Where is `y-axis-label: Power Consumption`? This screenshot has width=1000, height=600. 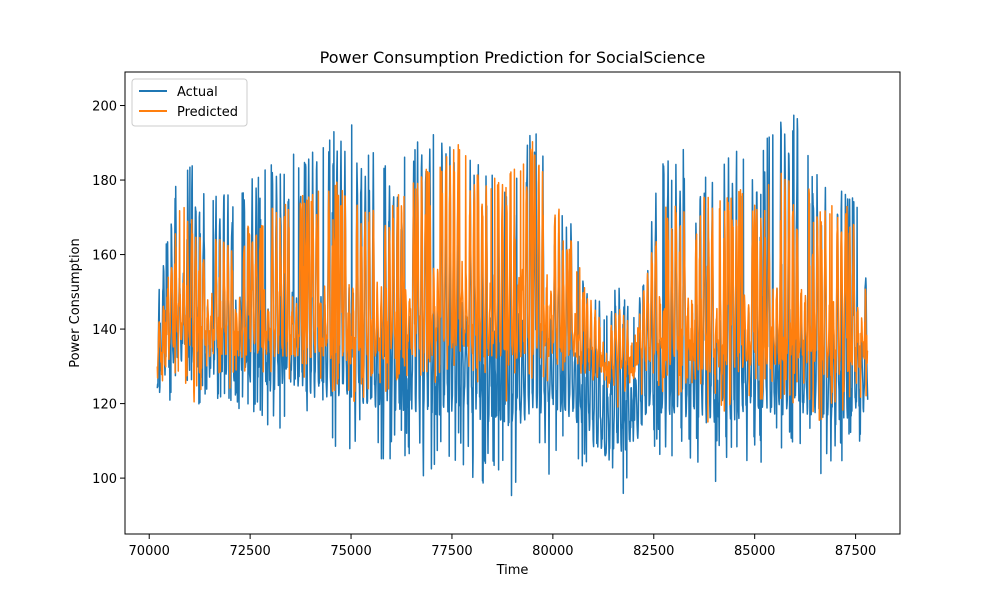
y-axis-label: Power Consumption is located at coordinates (75, 303).